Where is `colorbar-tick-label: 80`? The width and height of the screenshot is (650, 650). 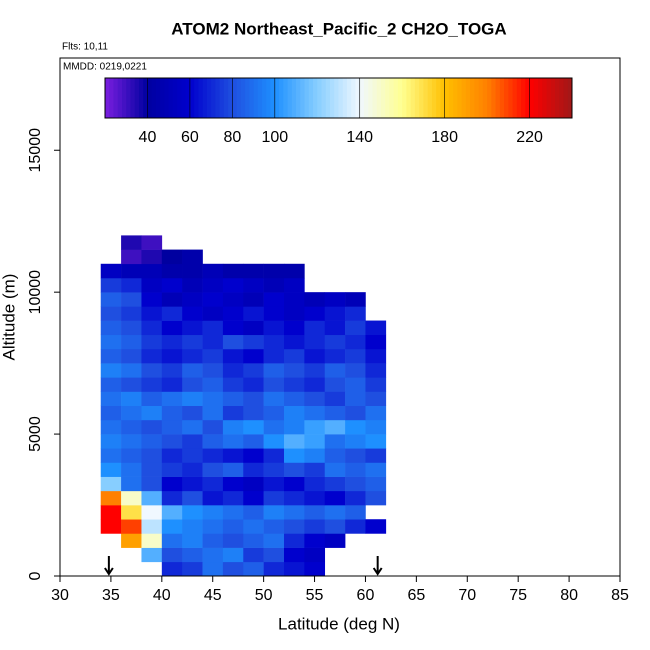
colorbar-tick-label: 80 is located at coordinates (232, 137).